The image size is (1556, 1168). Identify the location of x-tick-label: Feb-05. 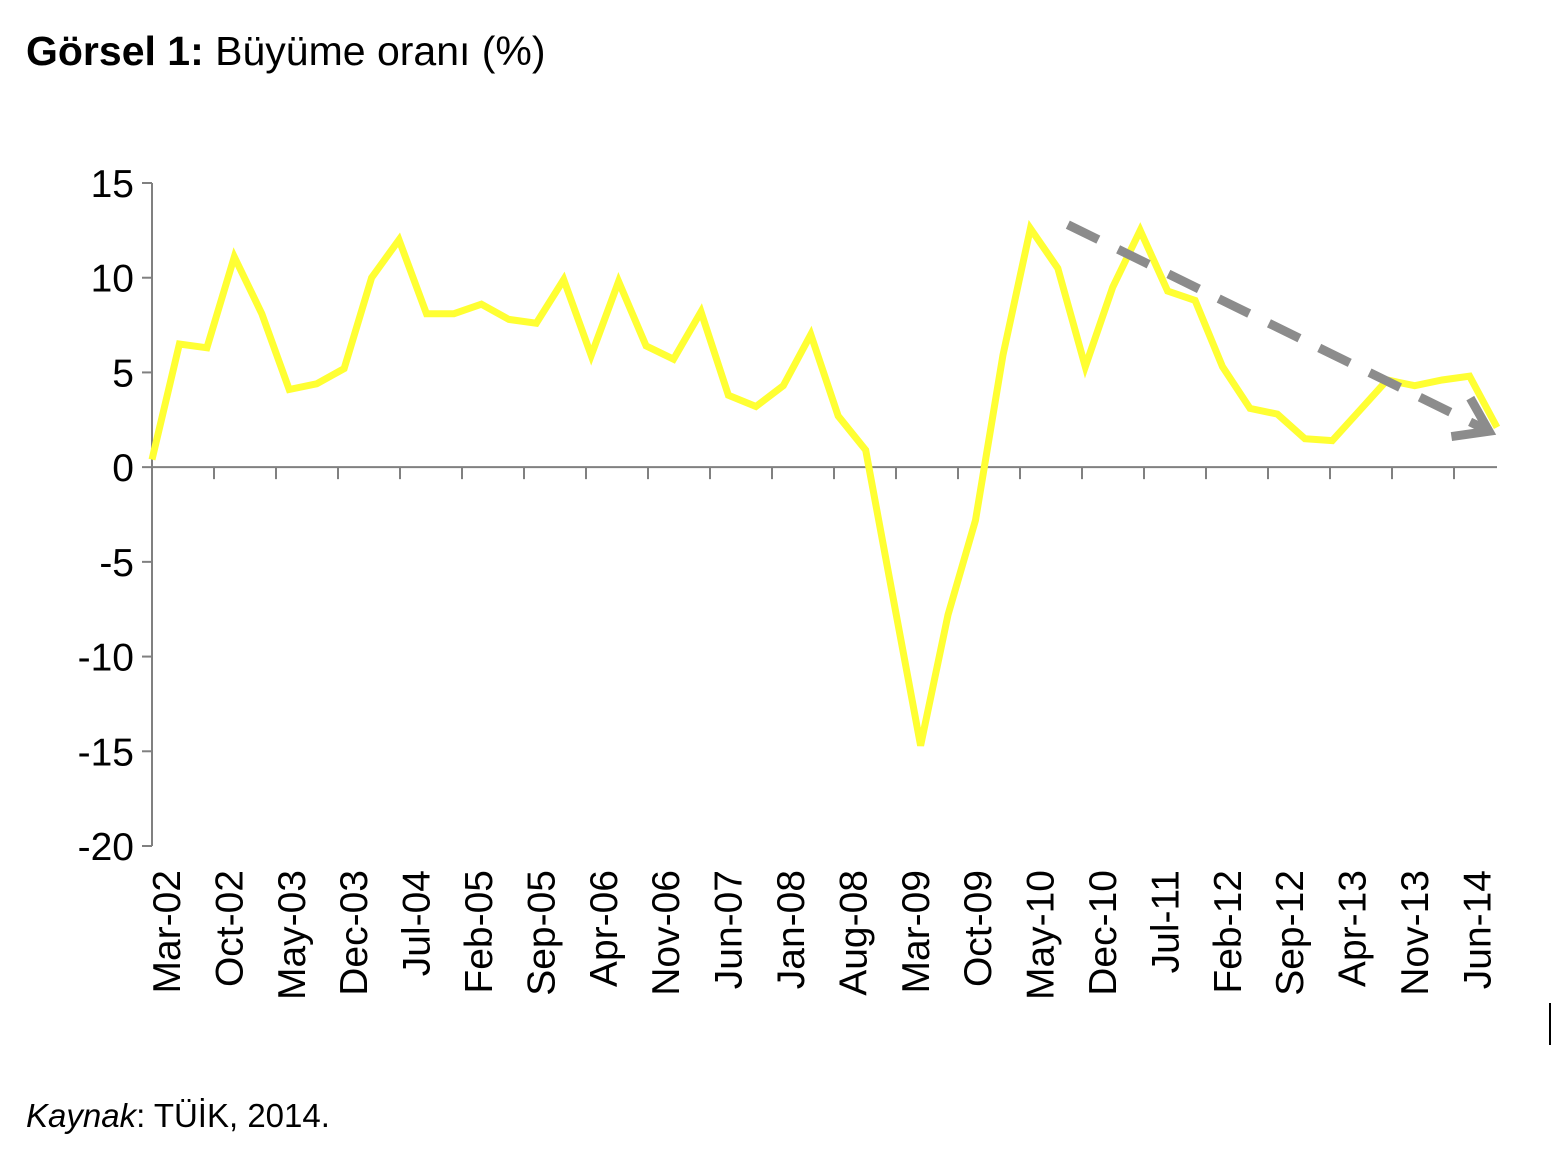
(479, 932).